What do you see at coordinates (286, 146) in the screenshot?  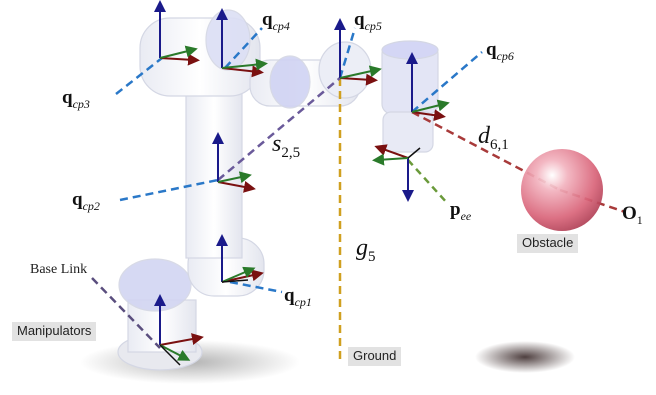 I see `label-s25: s2,5` at bounding box center [286, 146].